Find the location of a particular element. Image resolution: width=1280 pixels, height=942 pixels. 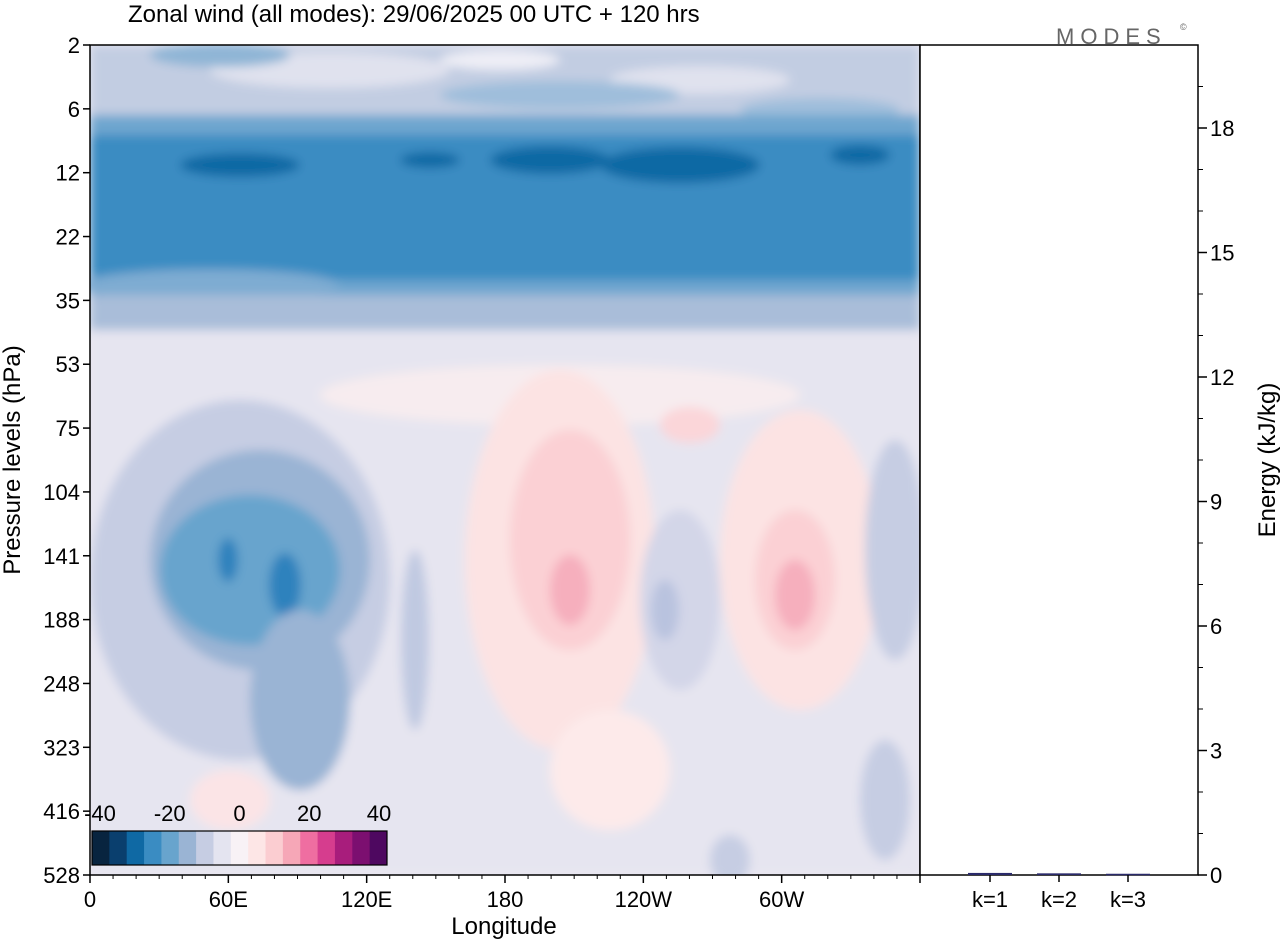

y-tick-label: 12 is located at coordinates (68, 173).